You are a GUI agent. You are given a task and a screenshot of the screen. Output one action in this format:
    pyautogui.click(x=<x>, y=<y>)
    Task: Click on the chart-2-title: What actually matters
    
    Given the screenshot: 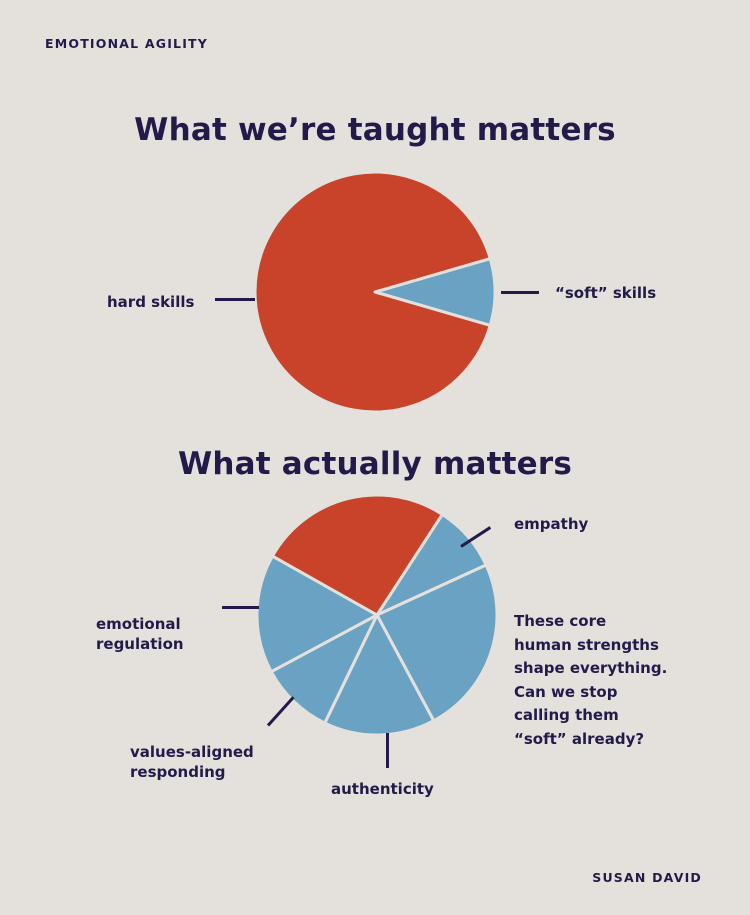 What is the action you would take?
    pyautogui.click(x=375, y=464)
    